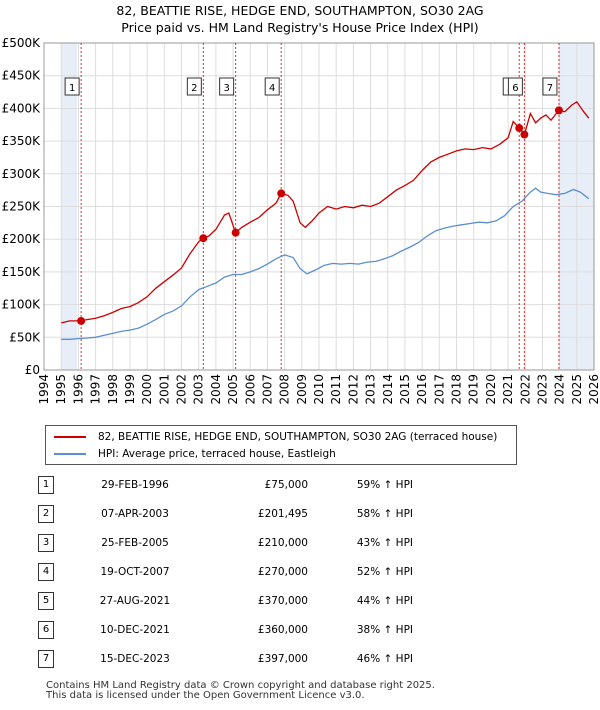 The width and height of the screenshot is (600, 710). I want to click on x-tick-label: 2002, so click(182, 389).